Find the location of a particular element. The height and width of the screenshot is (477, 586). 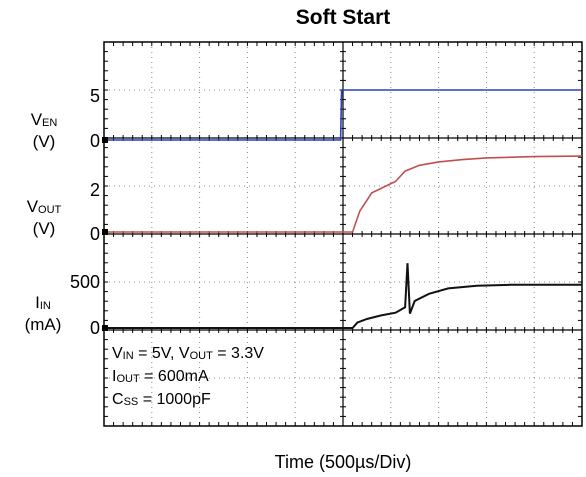

css-main: C is located at coordinates (118, 399).